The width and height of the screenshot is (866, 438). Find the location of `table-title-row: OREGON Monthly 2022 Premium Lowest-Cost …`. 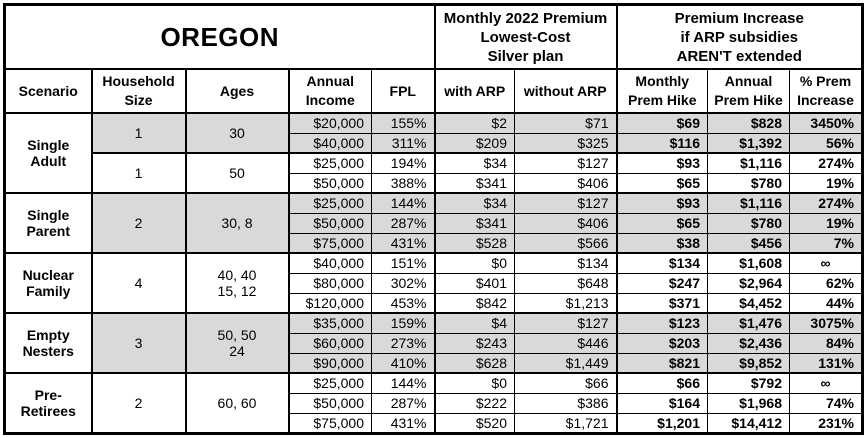

table-title-row: OREGON Monthly 2022 Premium Lowest-Cost … is located at coordinates (433, 37).